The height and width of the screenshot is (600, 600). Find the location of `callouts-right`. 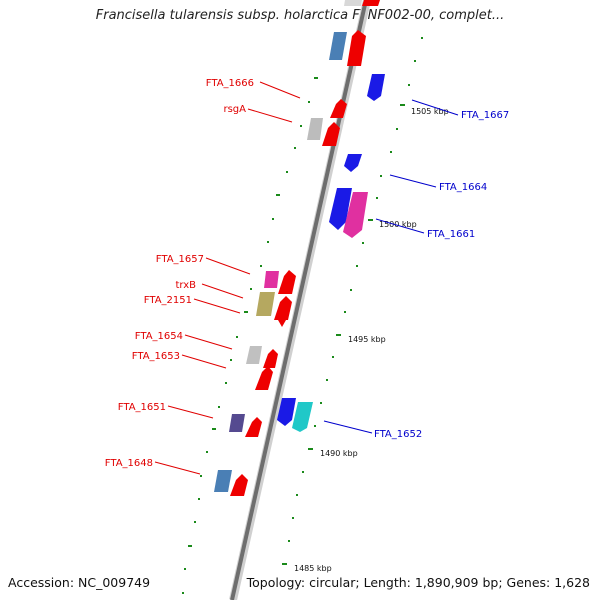

callouts-right is located at coordinates (391, 266).